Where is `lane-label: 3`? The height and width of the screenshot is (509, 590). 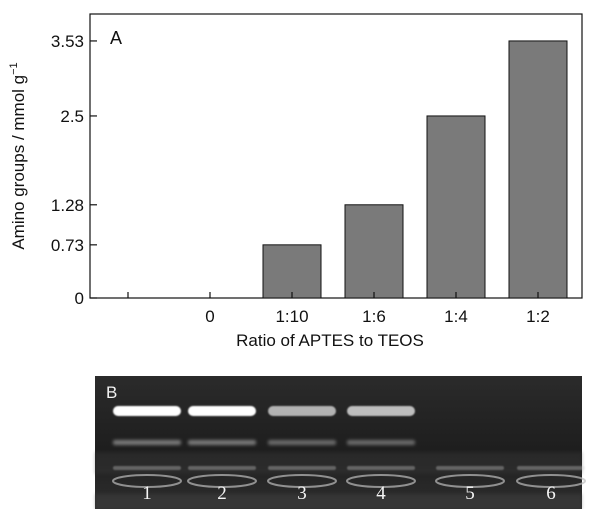
lane-label: 3 is located at coordinates (302, 493).